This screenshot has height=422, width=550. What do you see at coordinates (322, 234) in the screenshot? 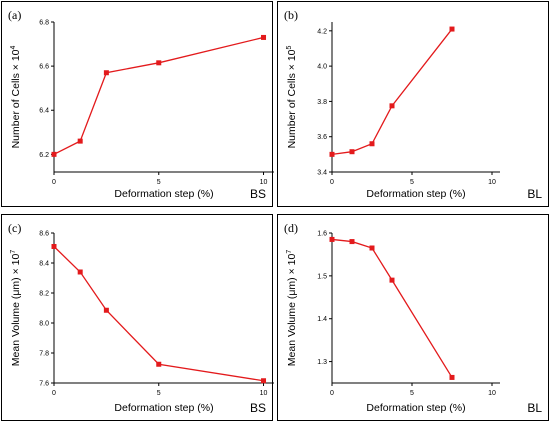
I see `y-tick-label: 1.6` at bounding box center [322, 234].